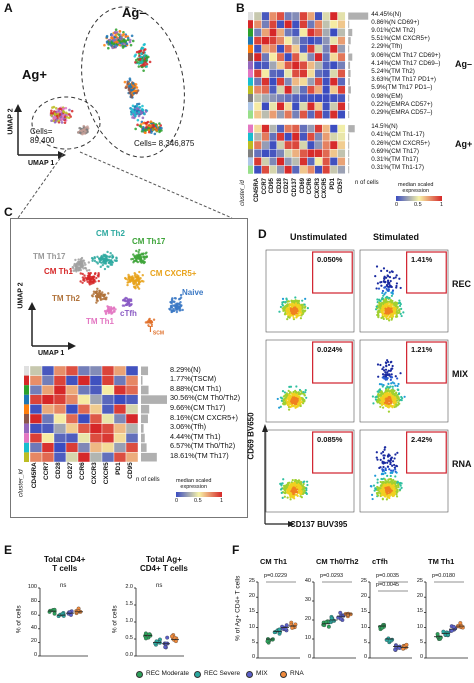 The image size is (474, 683). What do you see at coordinates (123, 112) in the screenshot?
I see `panel-a-umap` at bounding box center [123, 112].